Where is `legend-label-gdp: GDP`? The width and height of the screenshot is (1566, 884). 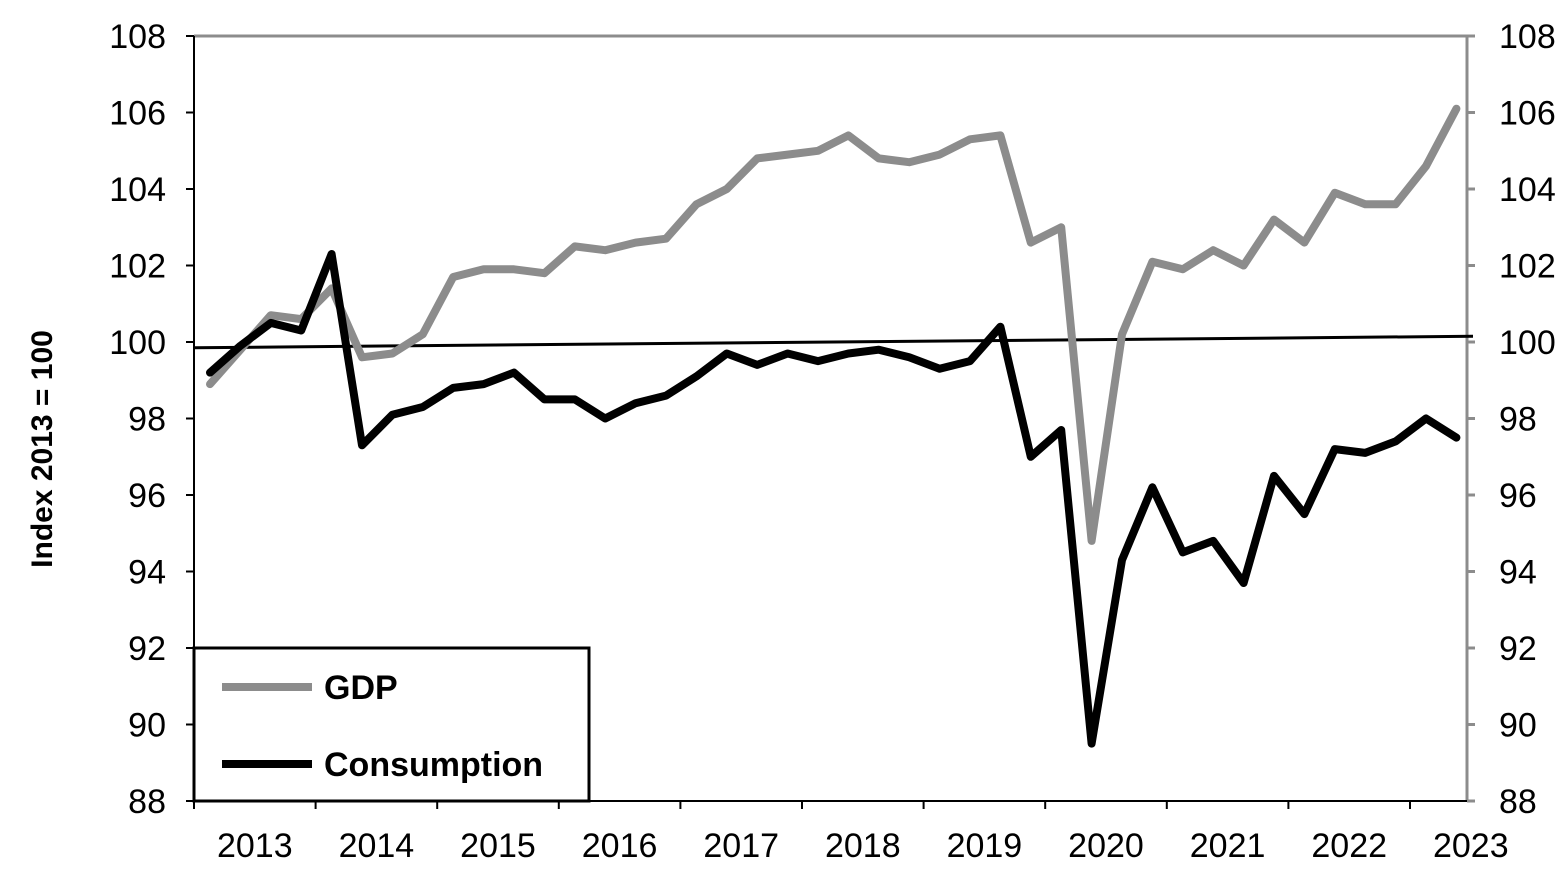
legend-label-gdp: GDP is located at coordinates (361, 688).